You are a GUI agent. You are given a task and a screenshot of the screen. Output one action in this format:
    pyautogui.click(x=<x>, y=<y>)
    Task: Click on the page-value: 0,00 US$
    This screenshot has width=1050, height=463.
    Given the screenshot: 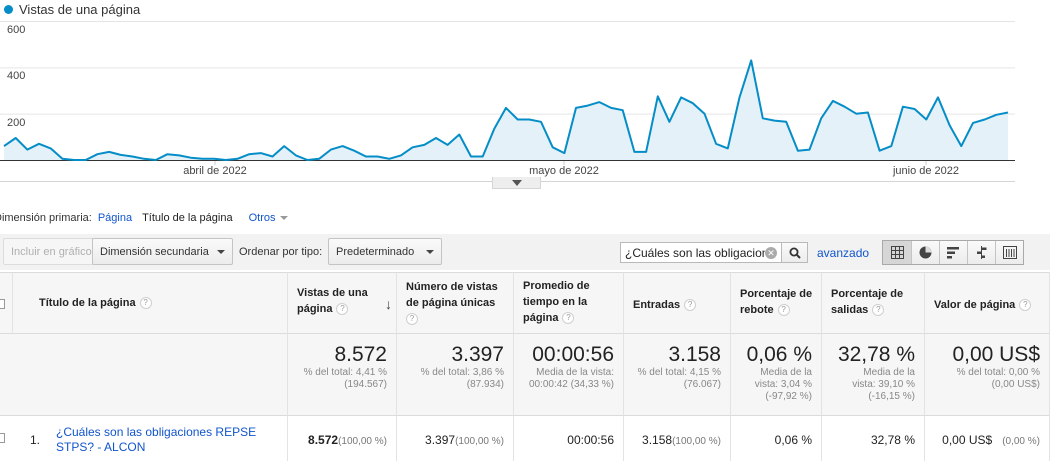 What is the action you would take?
    pyautogui.click(x=967, y=440)
    